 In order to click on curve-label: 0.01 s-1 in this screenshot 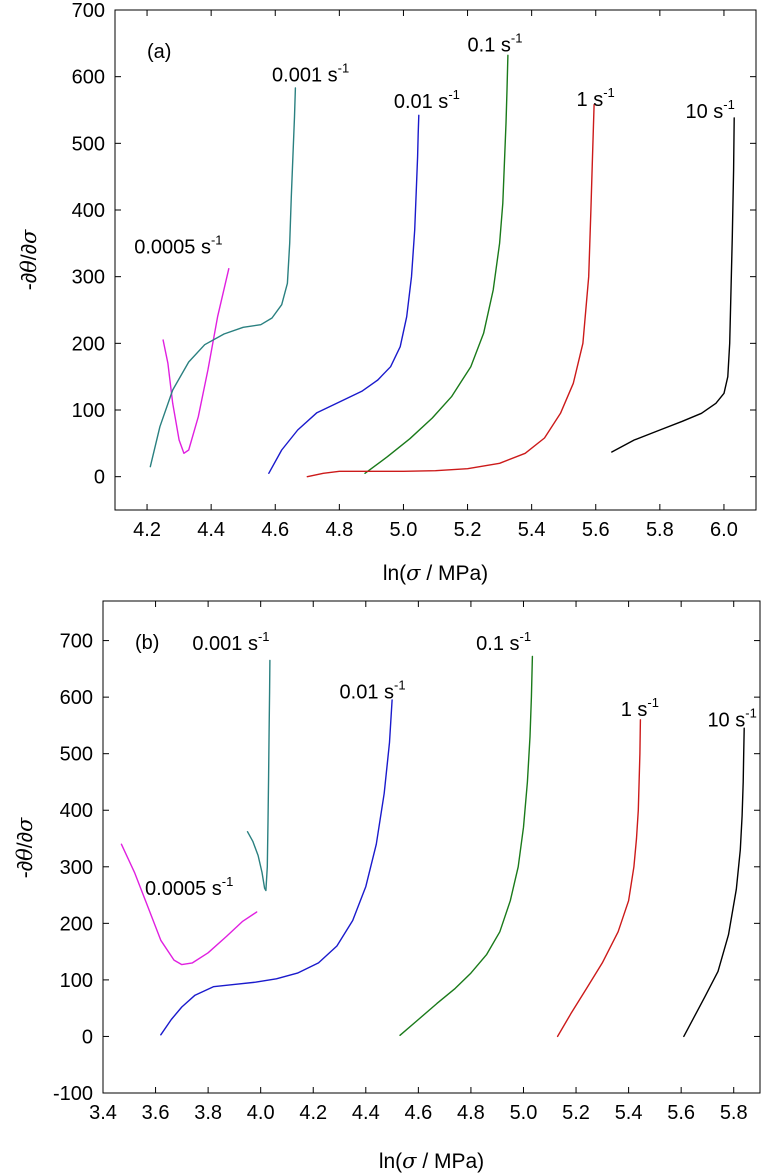, I will do `click(373, 690)`.